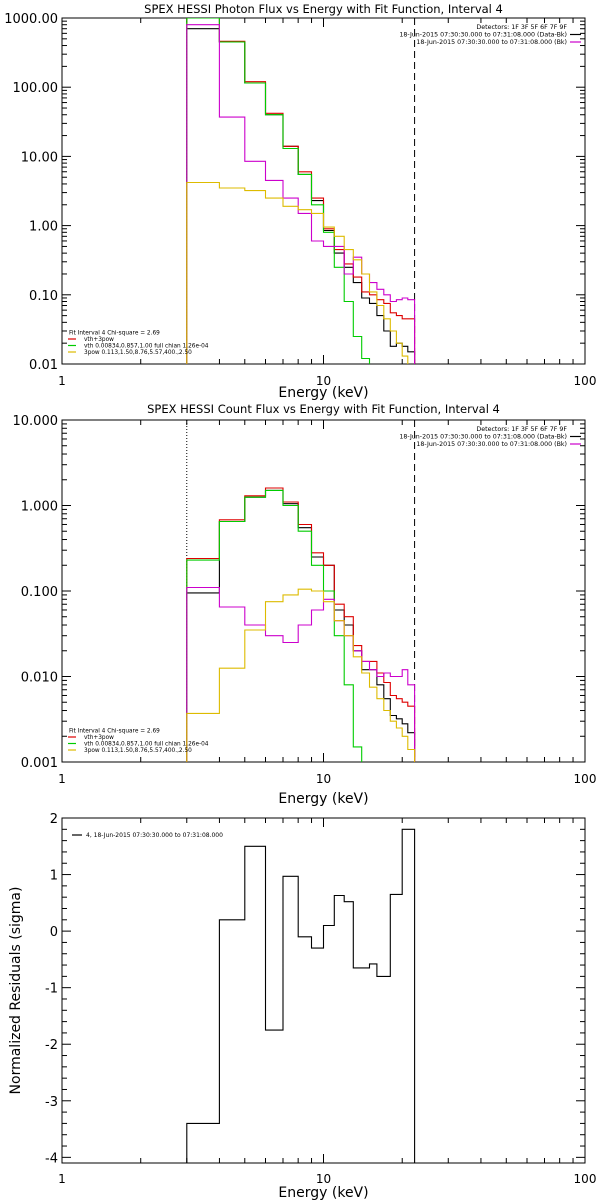 The image size is (600, 1200). I want to click on y-tick-label: 1, so click(54, 876).